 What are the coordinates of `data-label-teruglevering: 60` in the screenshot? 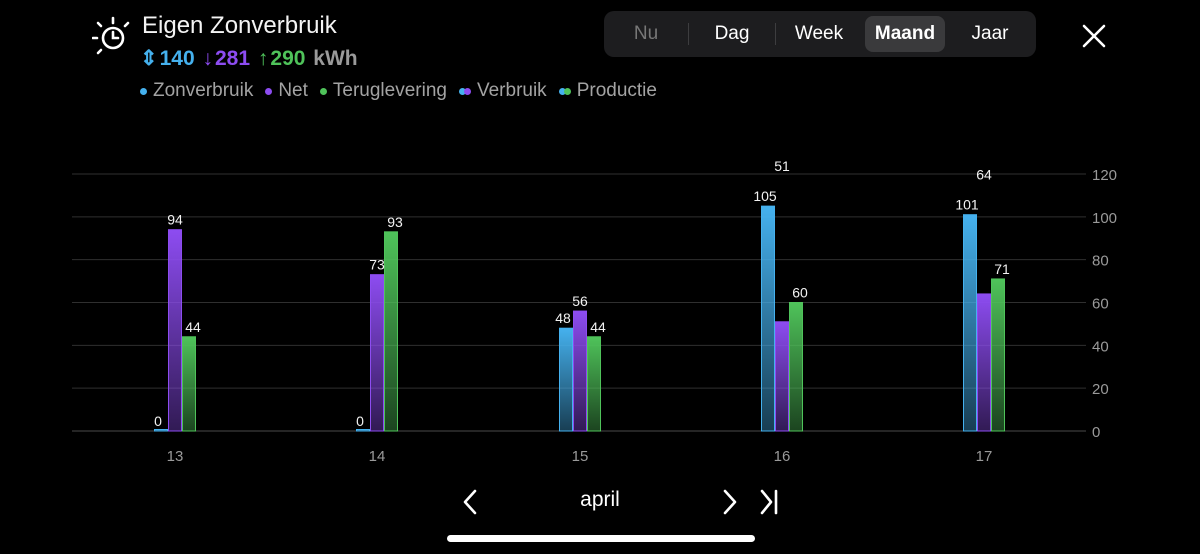 It's located at (800, 293).